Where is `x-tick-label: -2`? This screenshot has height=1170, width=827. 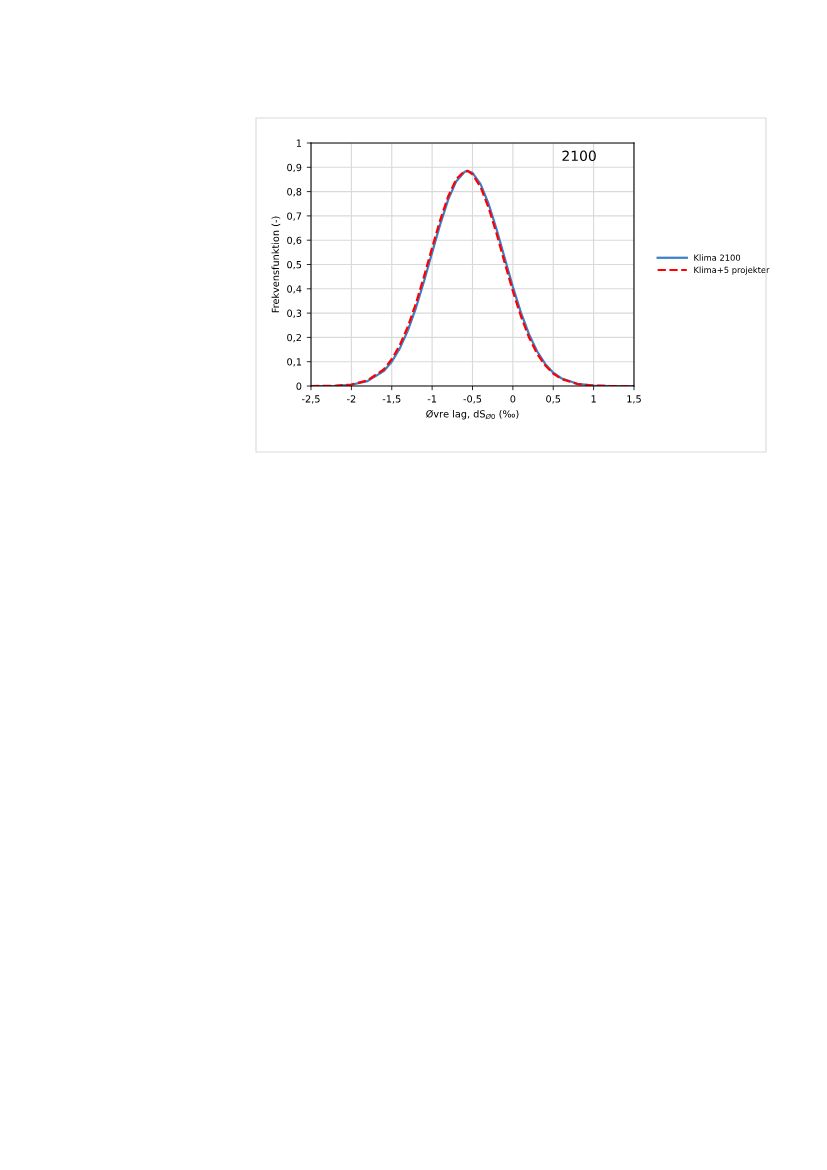
x-tick-label: -2 is located at coordinates (351, 399).